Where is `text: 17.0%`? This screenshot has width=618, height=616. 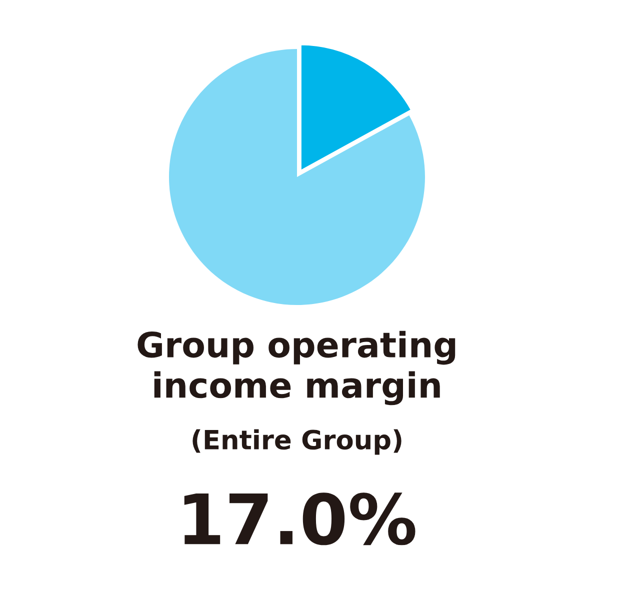
text: 17.0% is located at coordinates (300, 519).